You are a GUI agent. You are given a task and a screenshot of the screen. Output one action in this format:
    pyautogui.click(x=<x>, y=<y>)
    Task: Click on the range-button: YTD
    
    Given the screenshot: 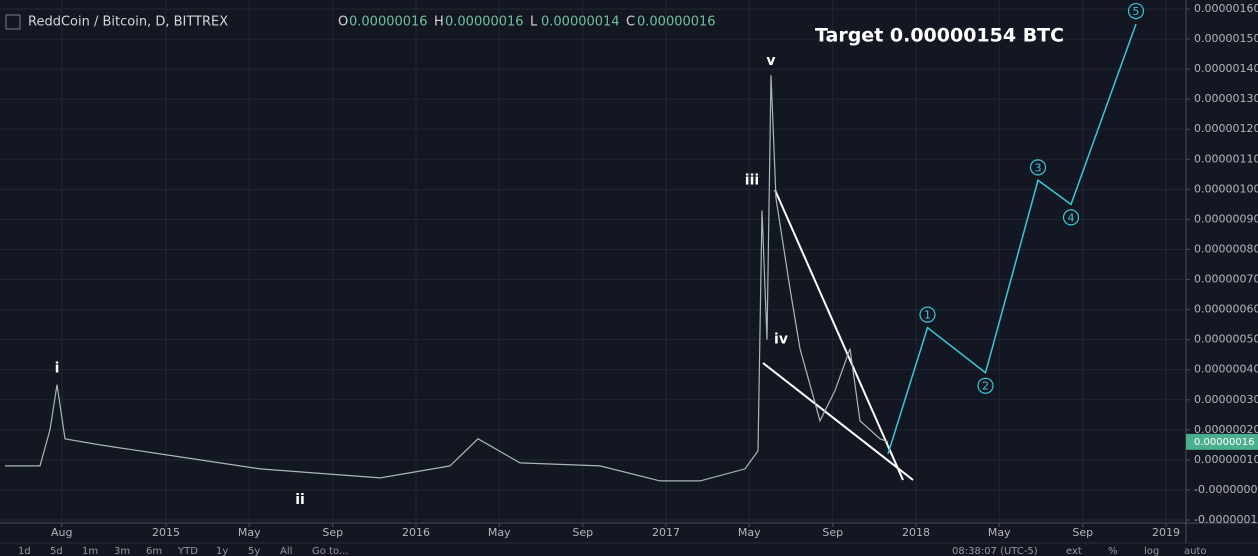 What is the action you would take?
    pyautogui.click(x=187, y=551)
    